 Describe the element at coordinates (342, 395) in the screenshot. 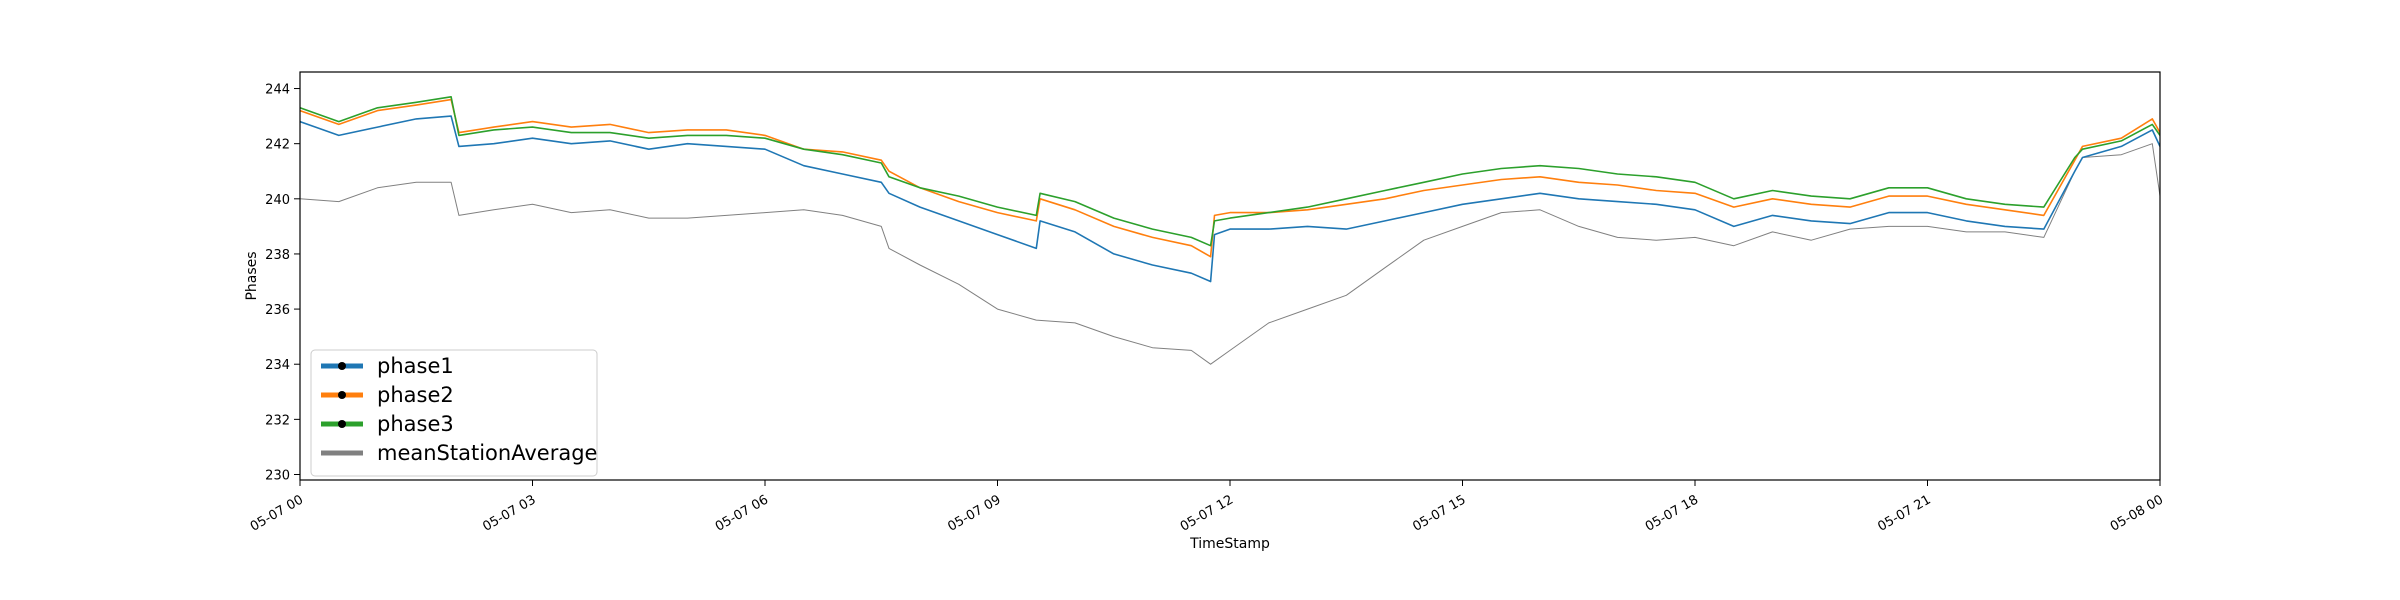

I see `legend-marker-phase2` at that location.